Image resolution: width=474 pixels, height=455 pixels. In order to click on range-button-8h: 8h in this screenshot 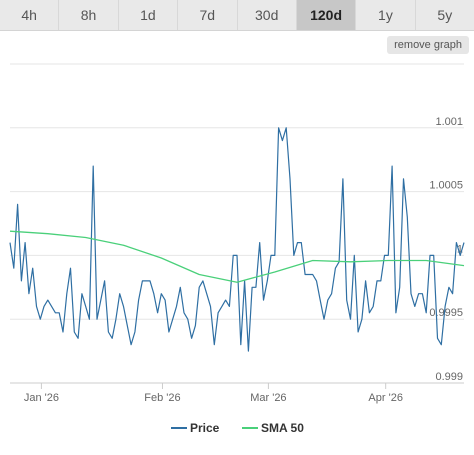, I will do `click(89, 15)`.